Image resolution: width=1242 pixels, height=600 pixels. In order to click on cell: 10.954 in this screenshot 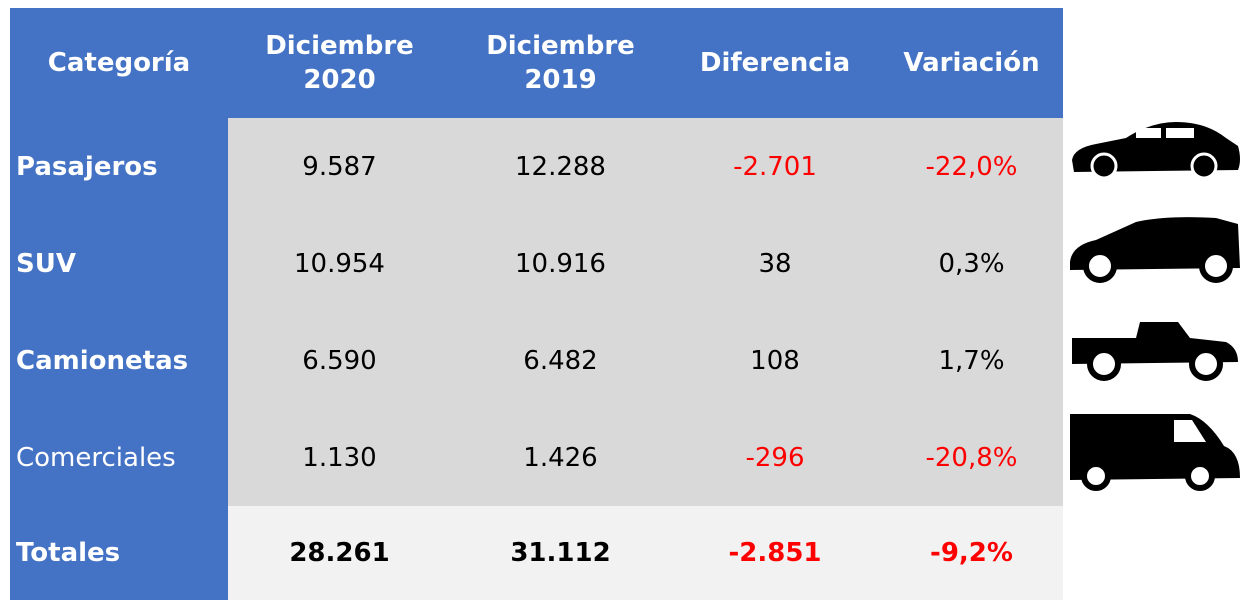, I will do `click(339, 263)`.